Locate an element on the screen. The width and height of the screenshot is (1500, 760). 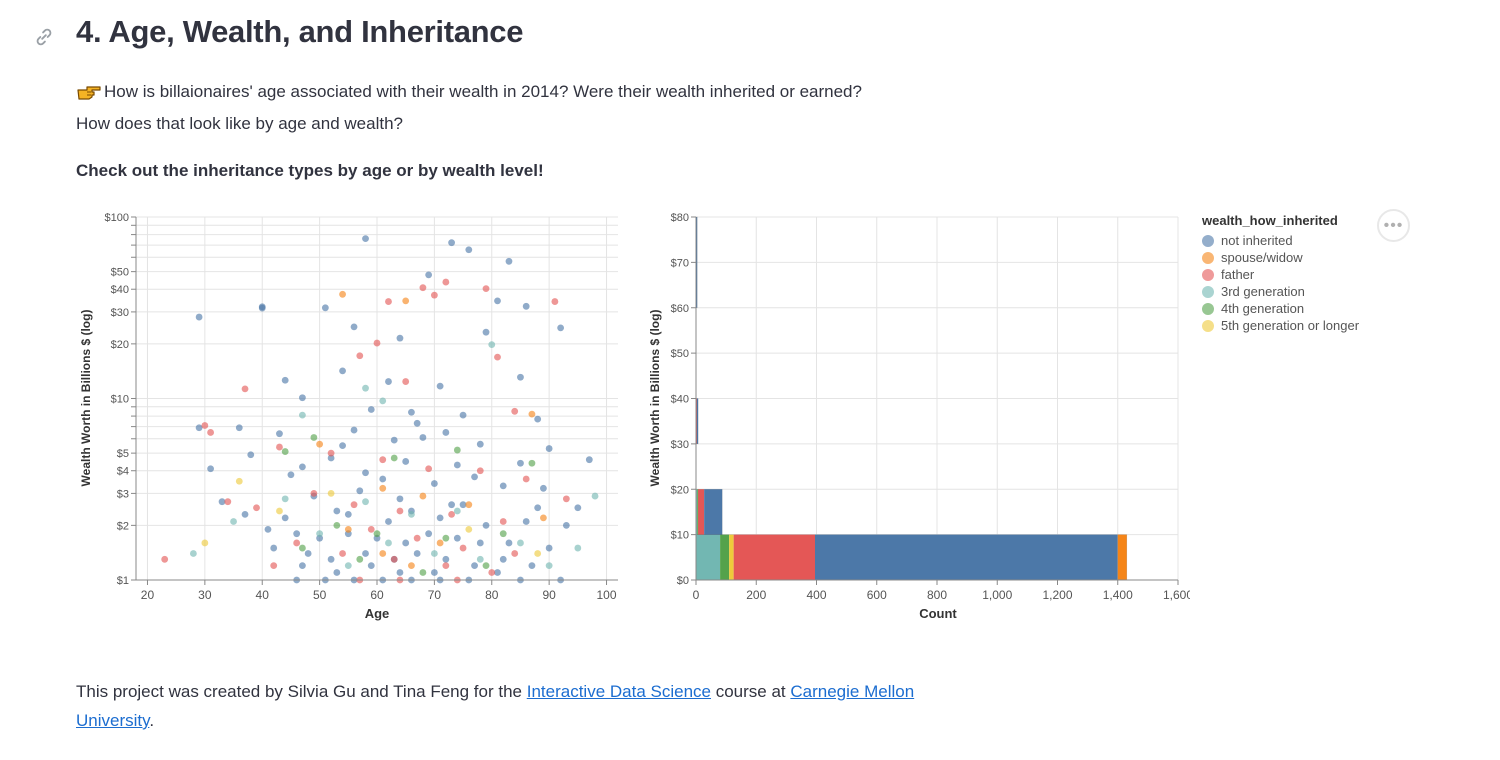
y-tick-label: $80 is located at coordinates (680, 218).